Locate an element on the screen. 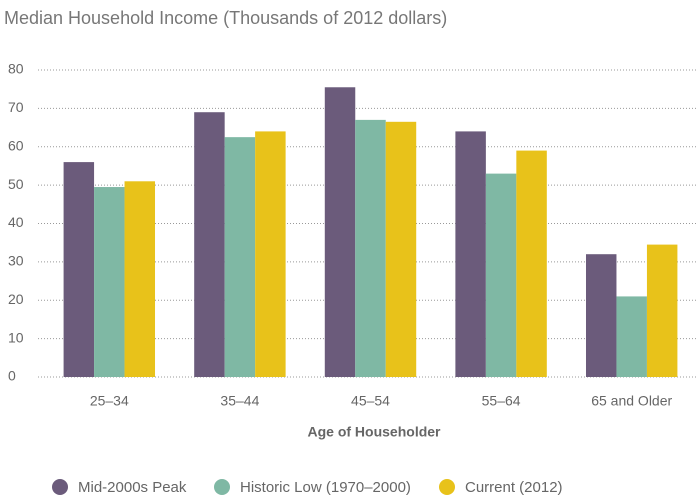  x-tick-label: 55–64 is located at coordinates (501, 401).